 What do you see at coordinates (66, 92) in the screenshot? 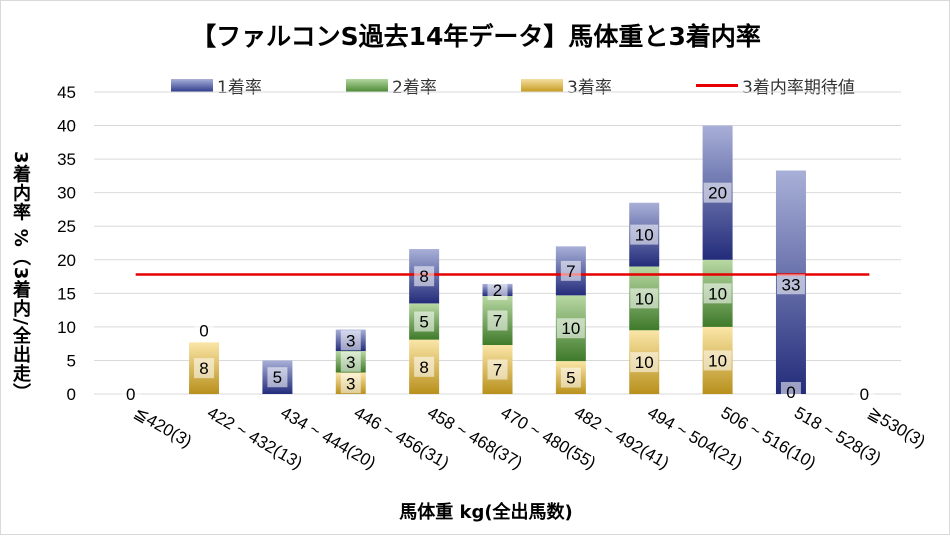
I see `y-tick-label: 45` at bounding box center [66, 92].